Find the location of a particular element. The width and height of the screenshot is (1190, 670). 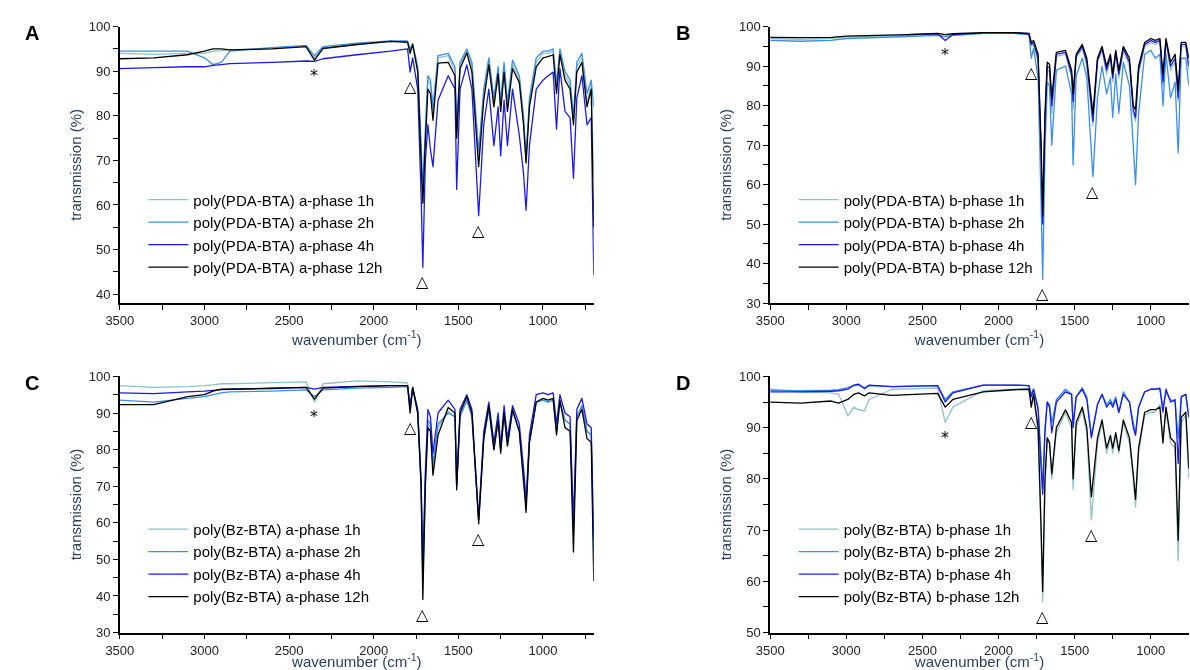

legend-label: poly(PDA-BTA) a-phase 4h is located at coordinates (283, 245).